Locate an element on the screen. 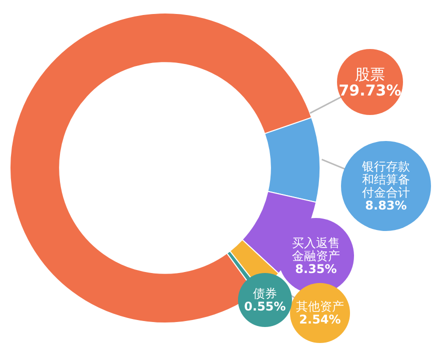 Image resolution: width=439 pixels, height=352 pixels. data-label: 79.73% is located at coordinates (370, 90).